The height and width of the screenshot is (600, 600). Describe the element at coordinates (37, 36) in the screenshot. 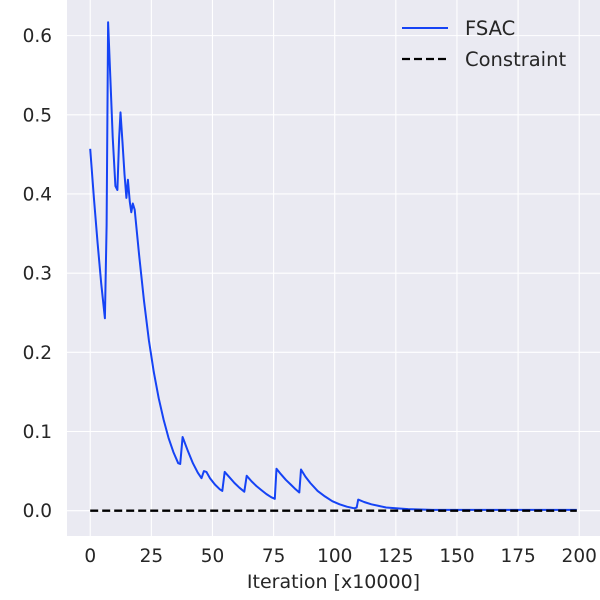

I see `y-tick-label: 0.6` at that location.